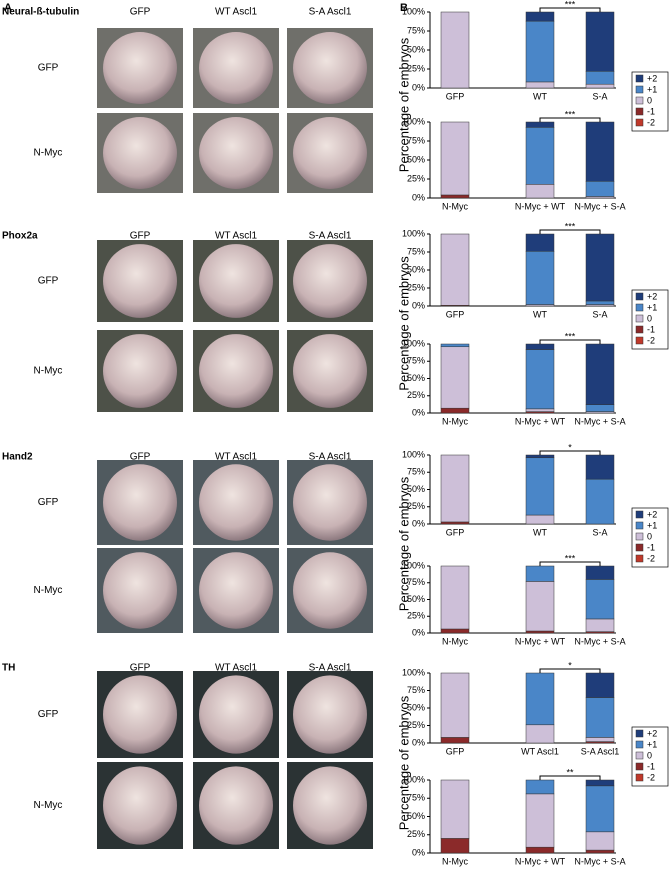 The height and width of the screenshot is (871, 672). Describe the element at coordinates (236, 236) in the screenshot. I see `column-header: WT Ascl1` at that location.